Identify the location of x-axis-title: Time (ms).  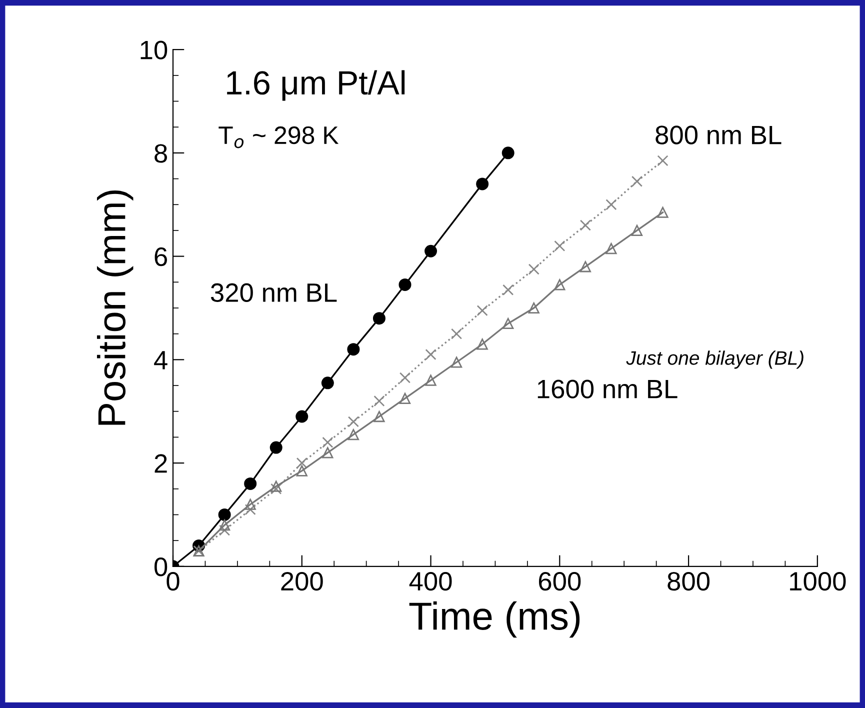
(494, 619).